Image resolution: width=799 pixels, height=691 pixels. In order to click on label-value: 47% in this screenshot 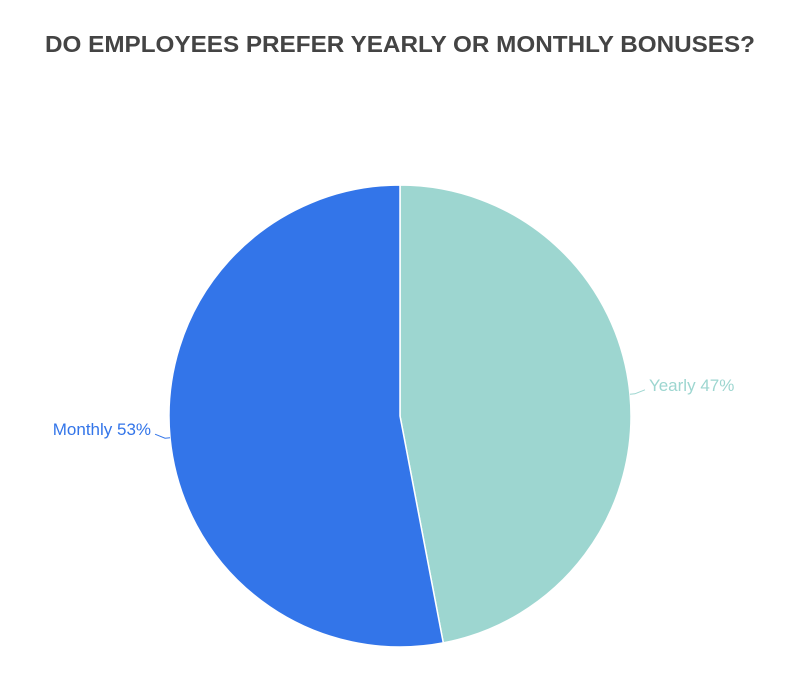, I will do `click(717, 385)`.